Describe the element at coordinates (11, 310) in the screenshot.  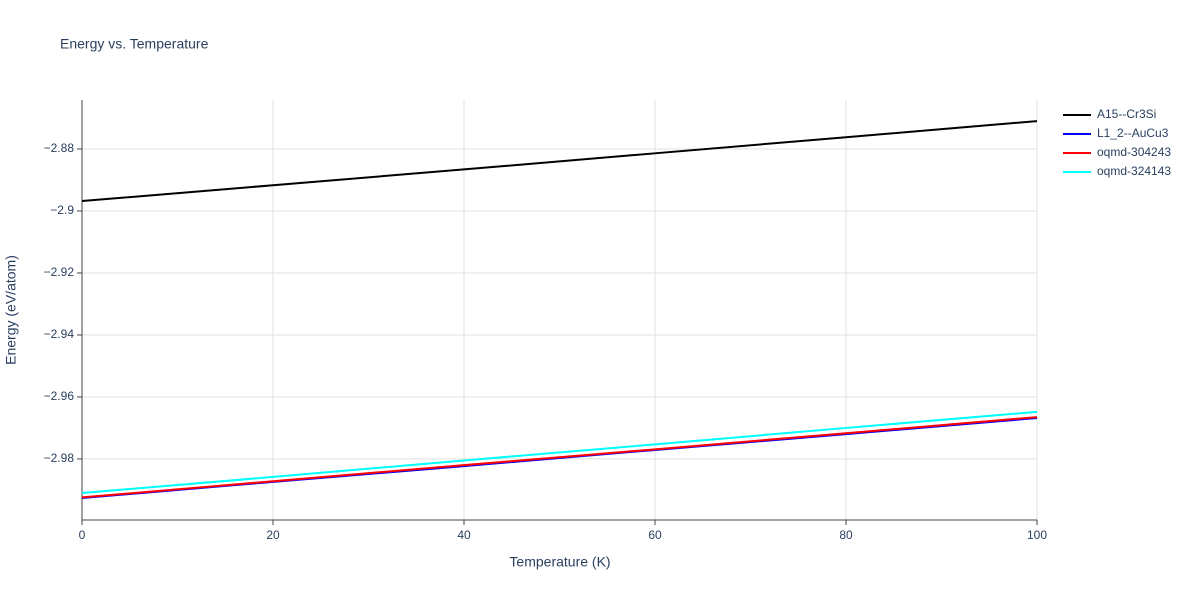
I see `y-axis-label: Energy (eV/atom)` at that location.